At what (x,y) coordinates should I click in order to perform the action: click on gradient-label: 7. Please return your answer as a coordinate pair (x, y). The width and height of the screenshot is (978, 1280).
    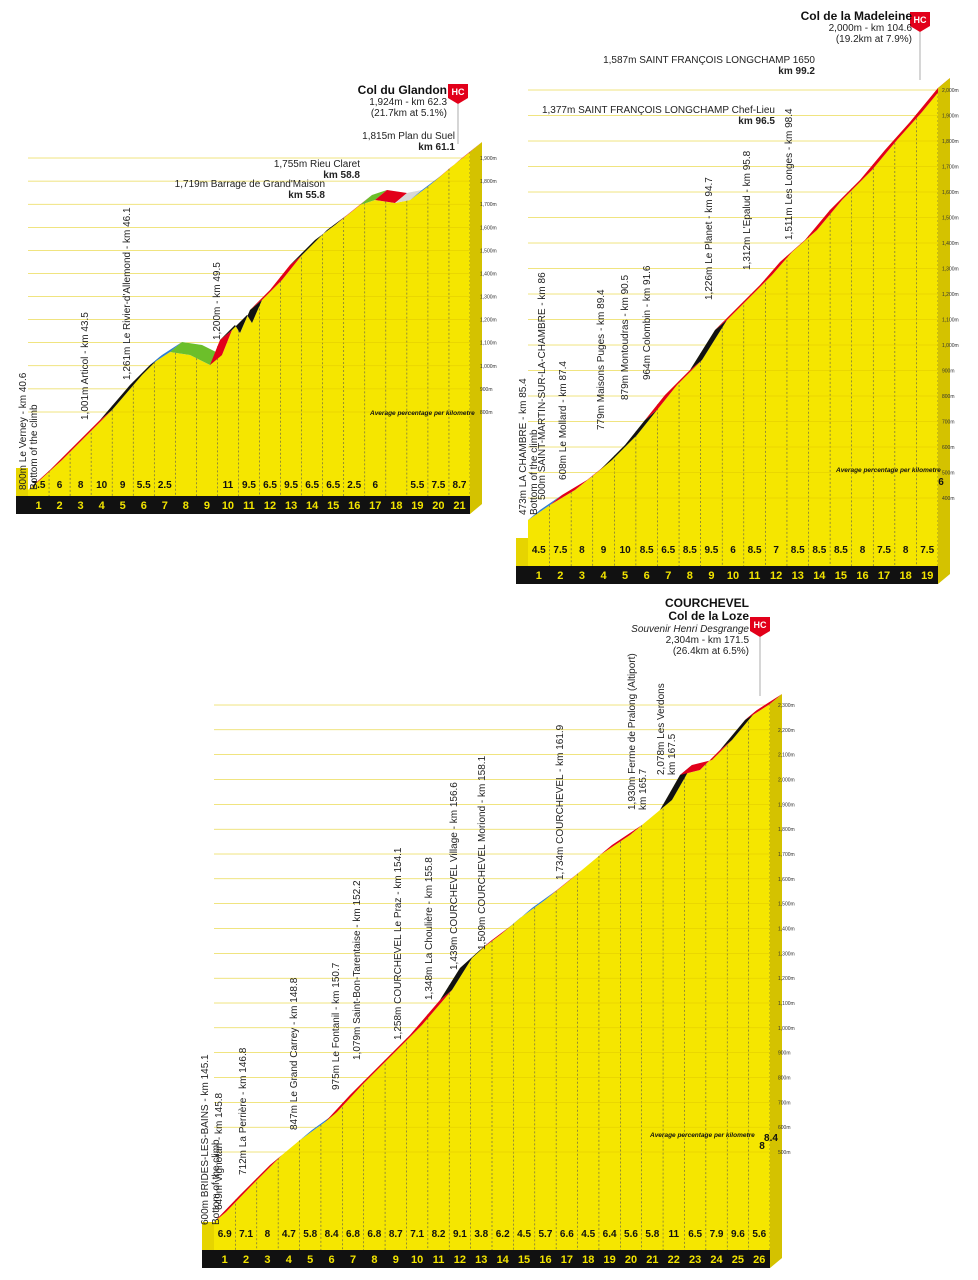
    Looking at the image, I should click on (776, 550).